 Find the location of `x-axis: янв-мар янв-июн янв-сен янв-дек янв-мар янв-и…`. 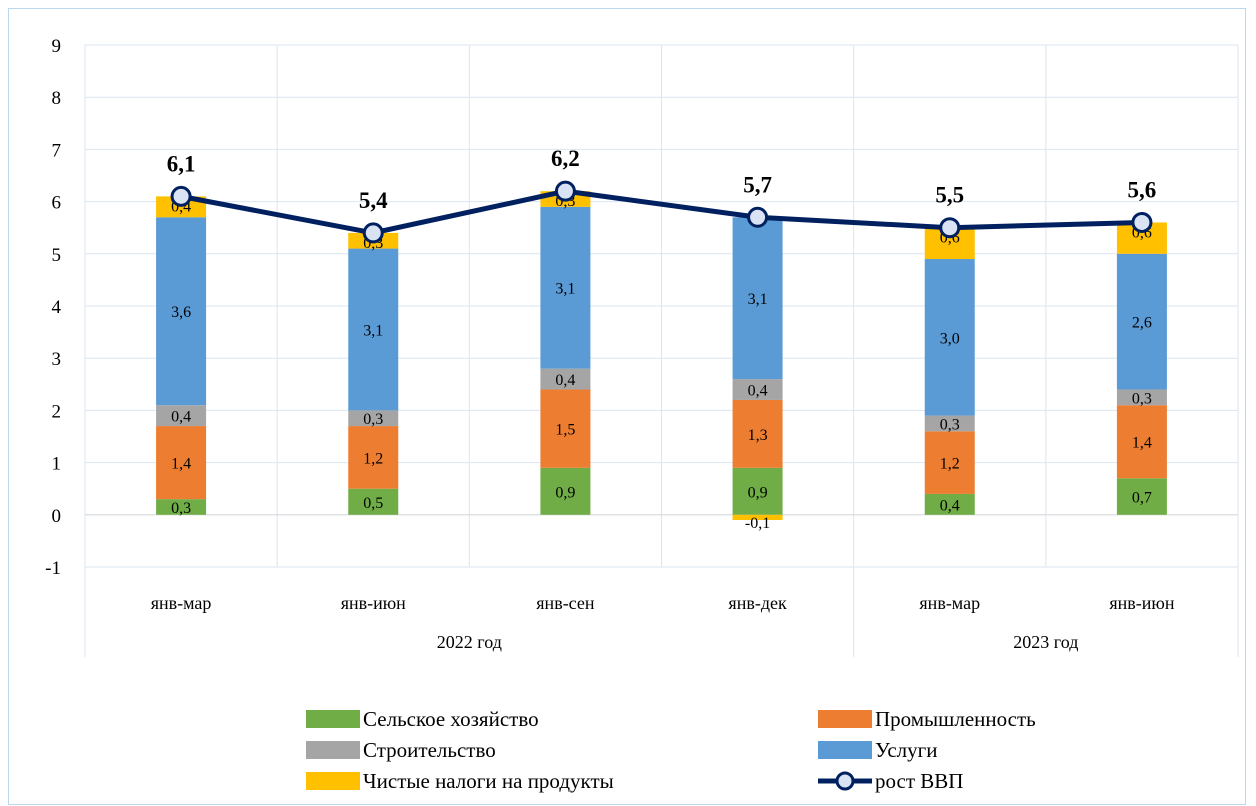

x-axis: янв-мар янв-июн янв-сен янв-дек янв-мар янв-и… is located at coordinates (661, 612).